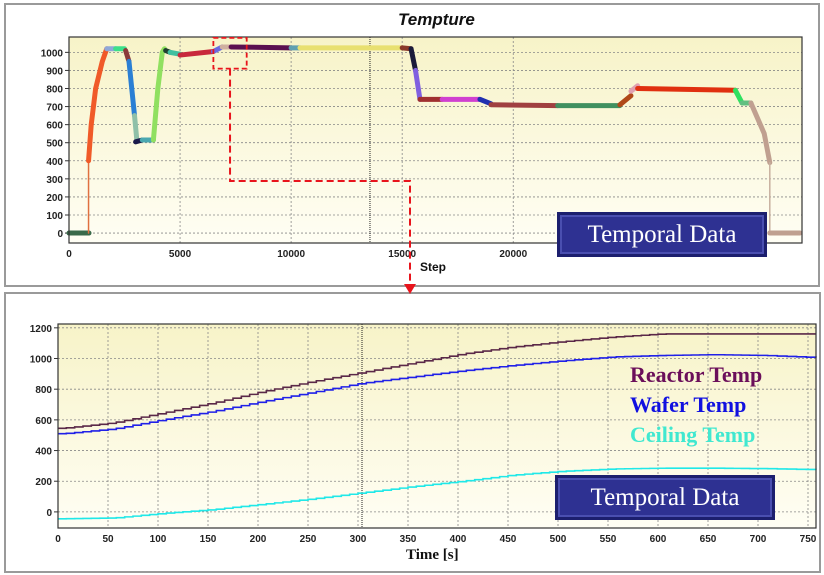 This screenshot has width=824, height=575. Describe the element at coordinates (49, 513) in the screenshot. I see `detail-y-tick-label: 0` at that location.